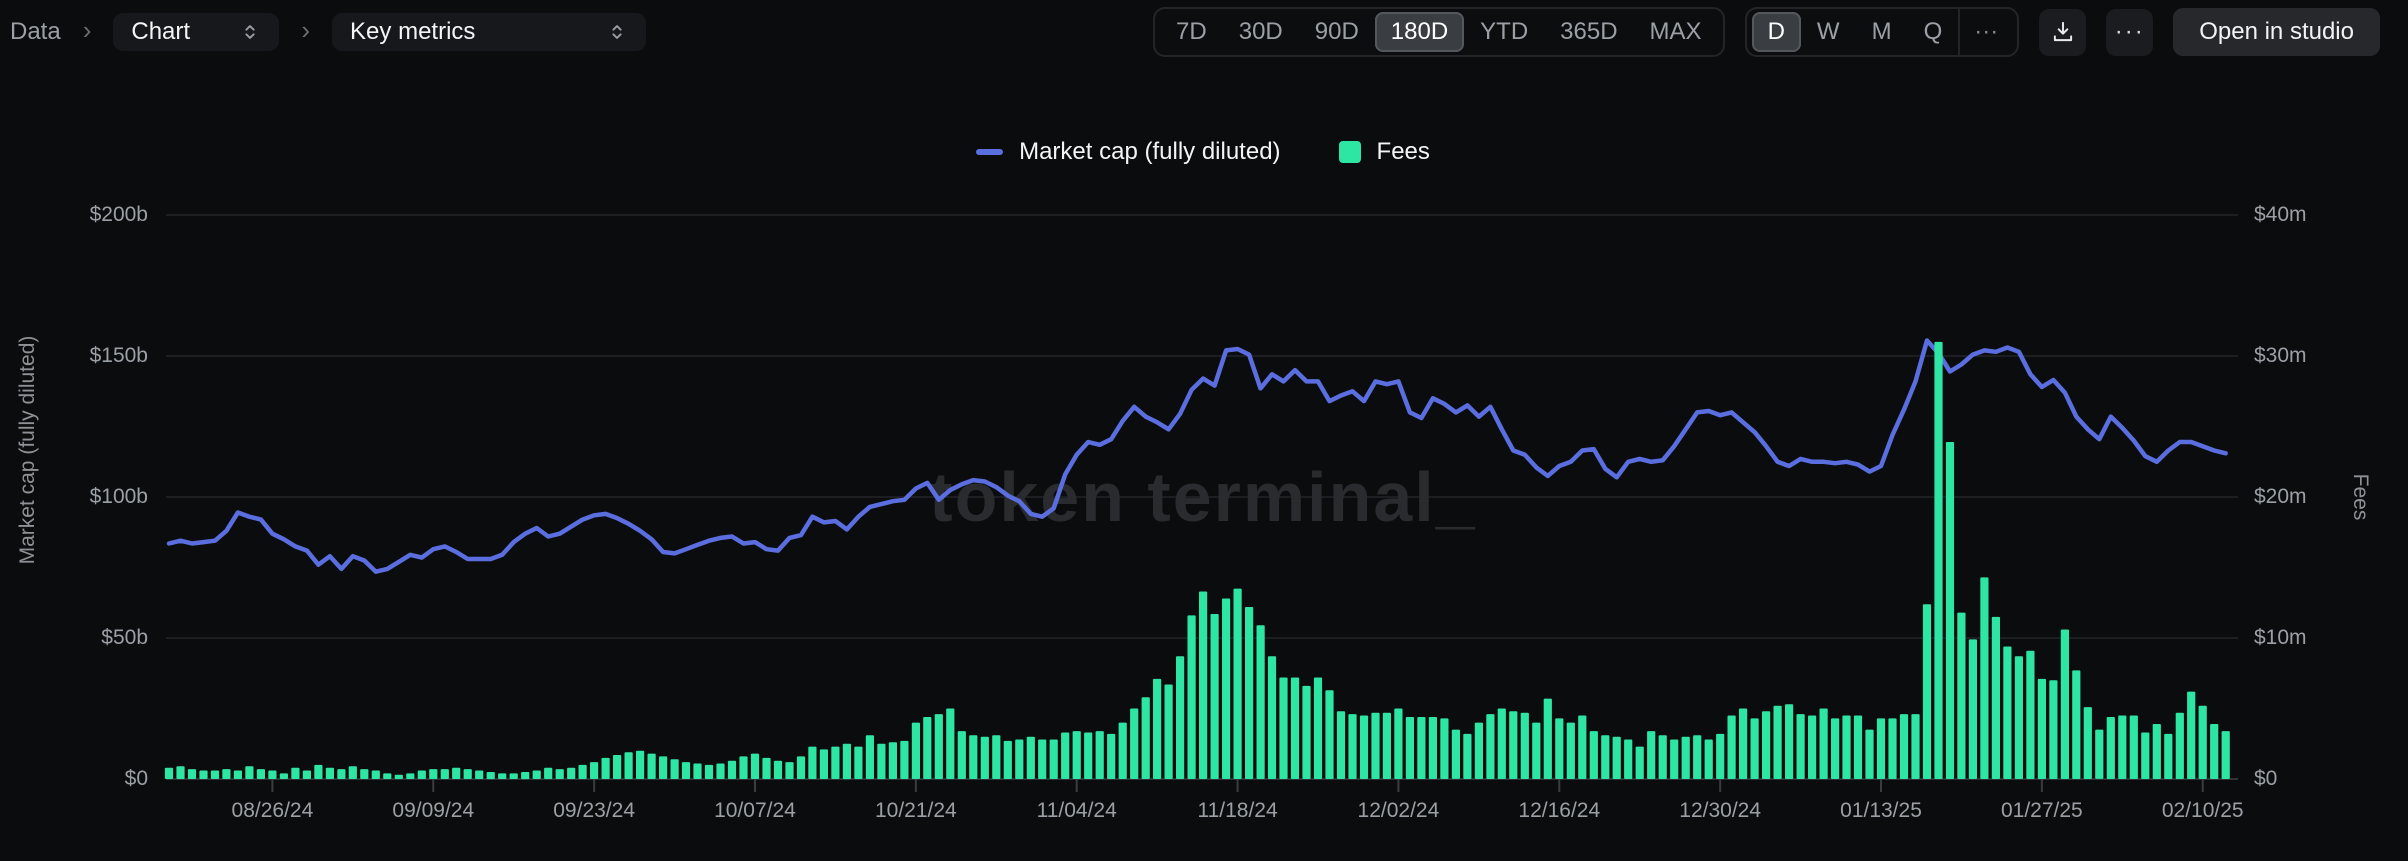 Image resolution: width=2408 pixels, height=861 pixels. What do you see at coordinates (1419, 32) in the screenshot?
I see `range-button-180d: 180D` at bounding box center [1419, 32].